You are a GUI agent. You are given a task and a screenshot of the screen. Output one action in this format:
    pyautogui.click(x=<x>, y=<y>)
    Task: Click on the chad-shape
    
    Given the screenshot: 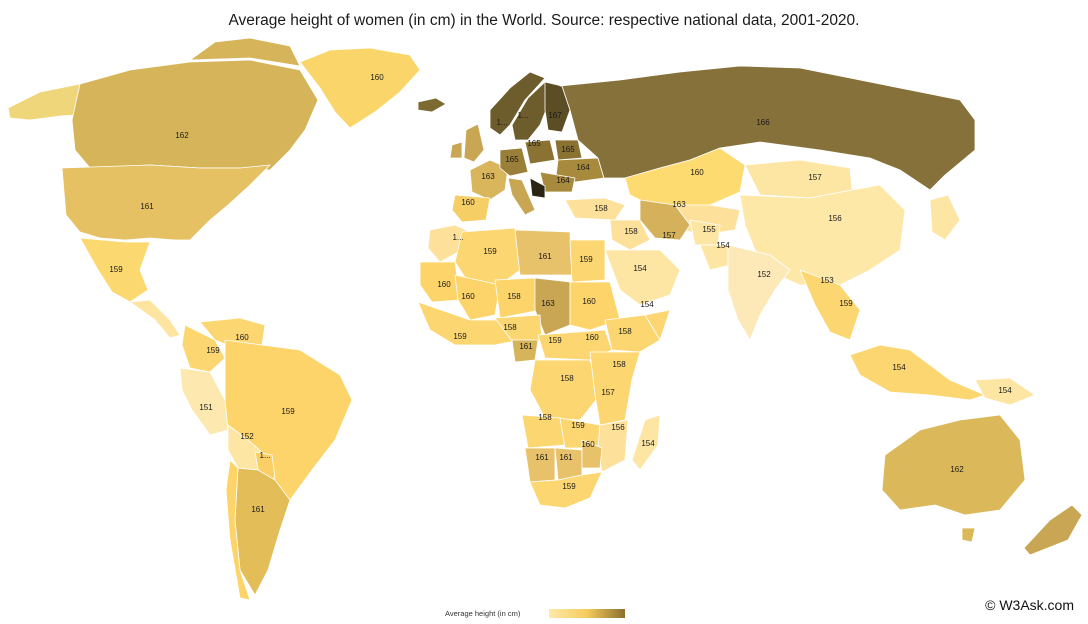 What is the action you would take?
    pyautogui.click(x=552, y=306)
    